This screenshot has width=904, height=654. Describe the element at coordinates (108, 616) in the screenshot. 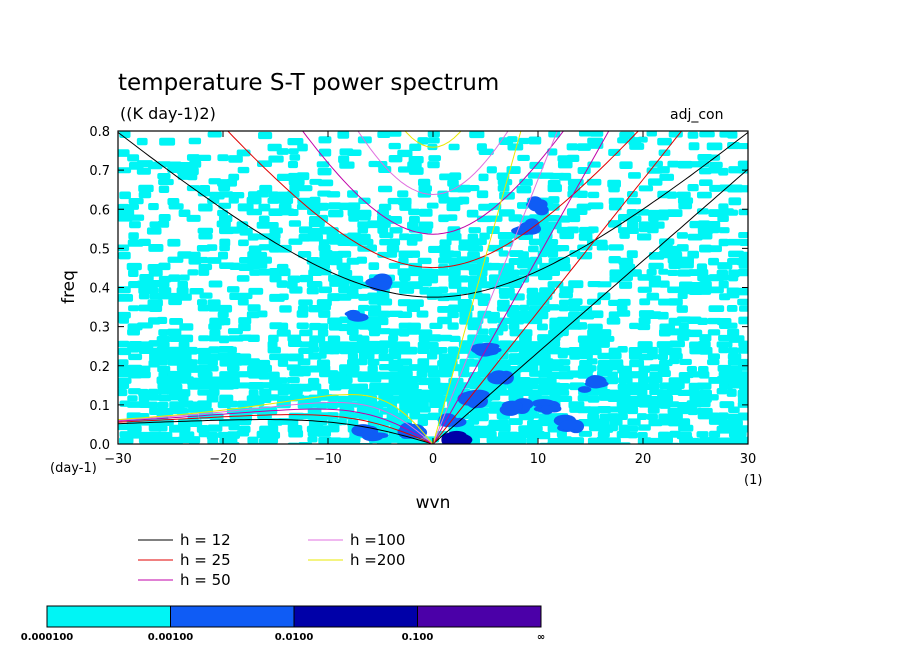

I see `colorbar-swatch` at that location.